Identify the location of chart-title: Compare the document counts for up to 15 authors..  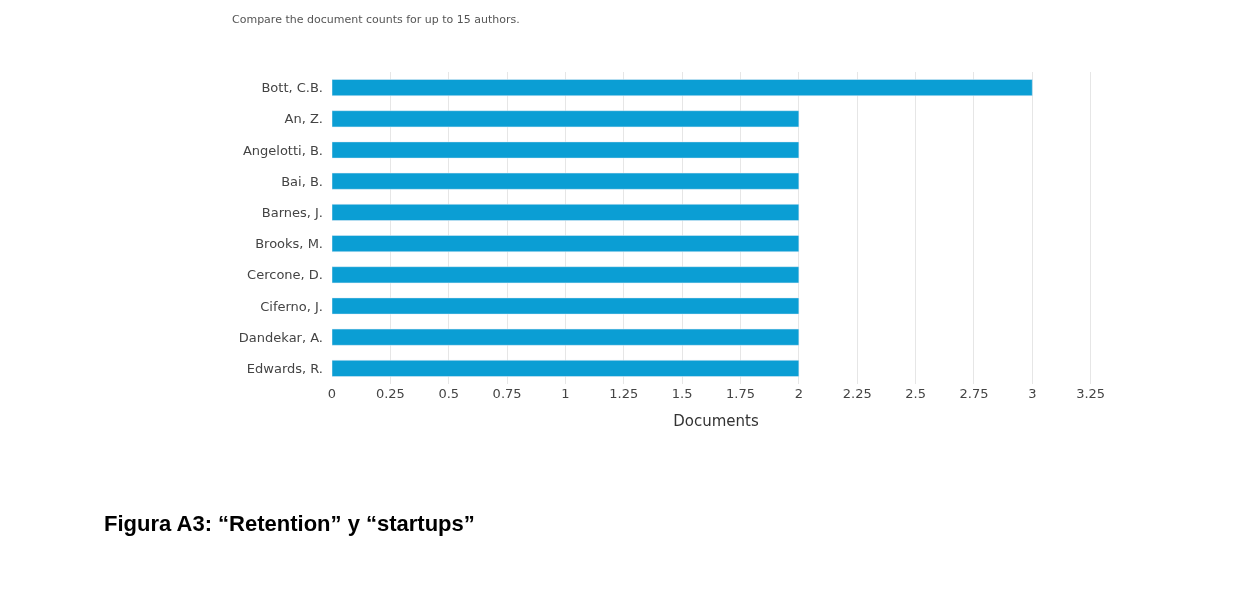
(376, 19).